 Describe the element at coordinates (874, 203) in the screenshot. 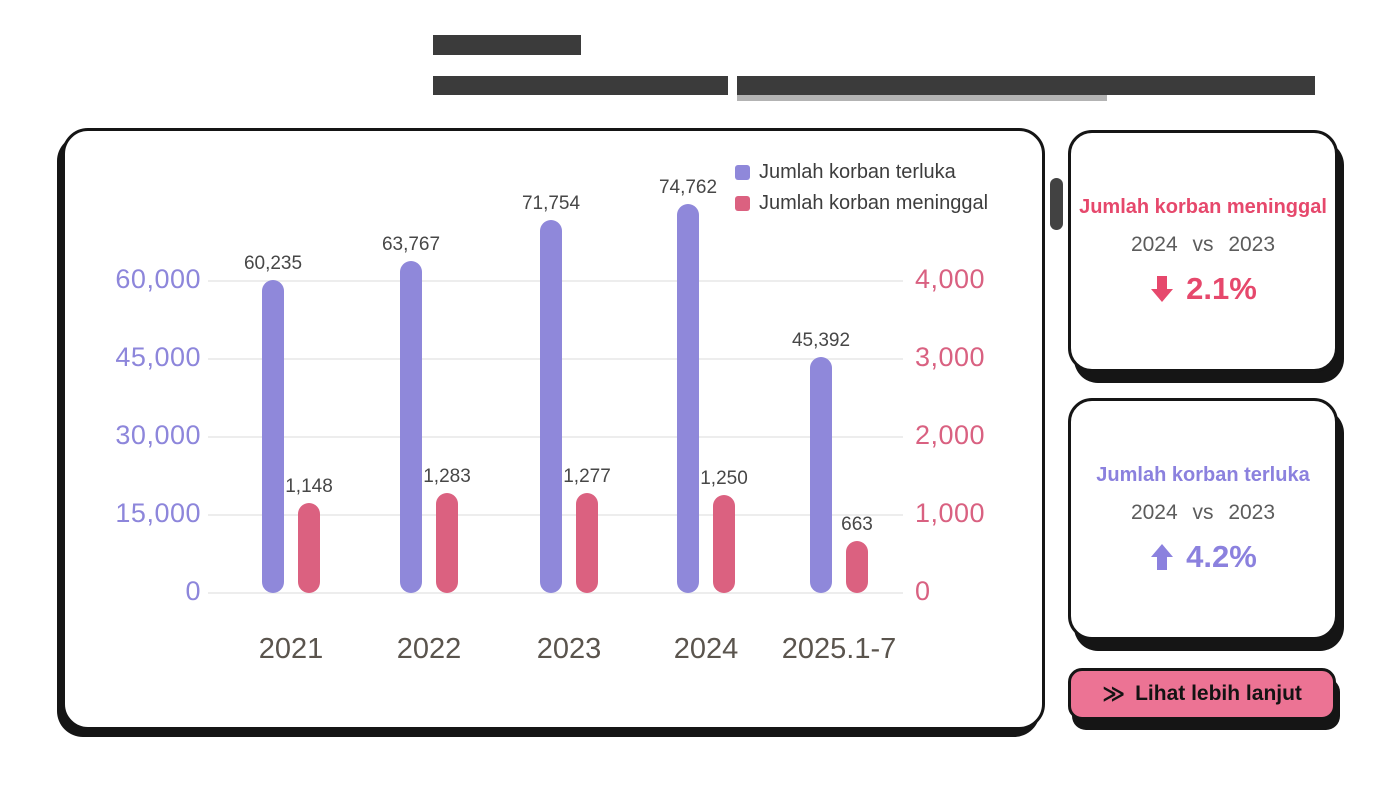

I see `legend-label: Jumlah korban meninggal` at that location.